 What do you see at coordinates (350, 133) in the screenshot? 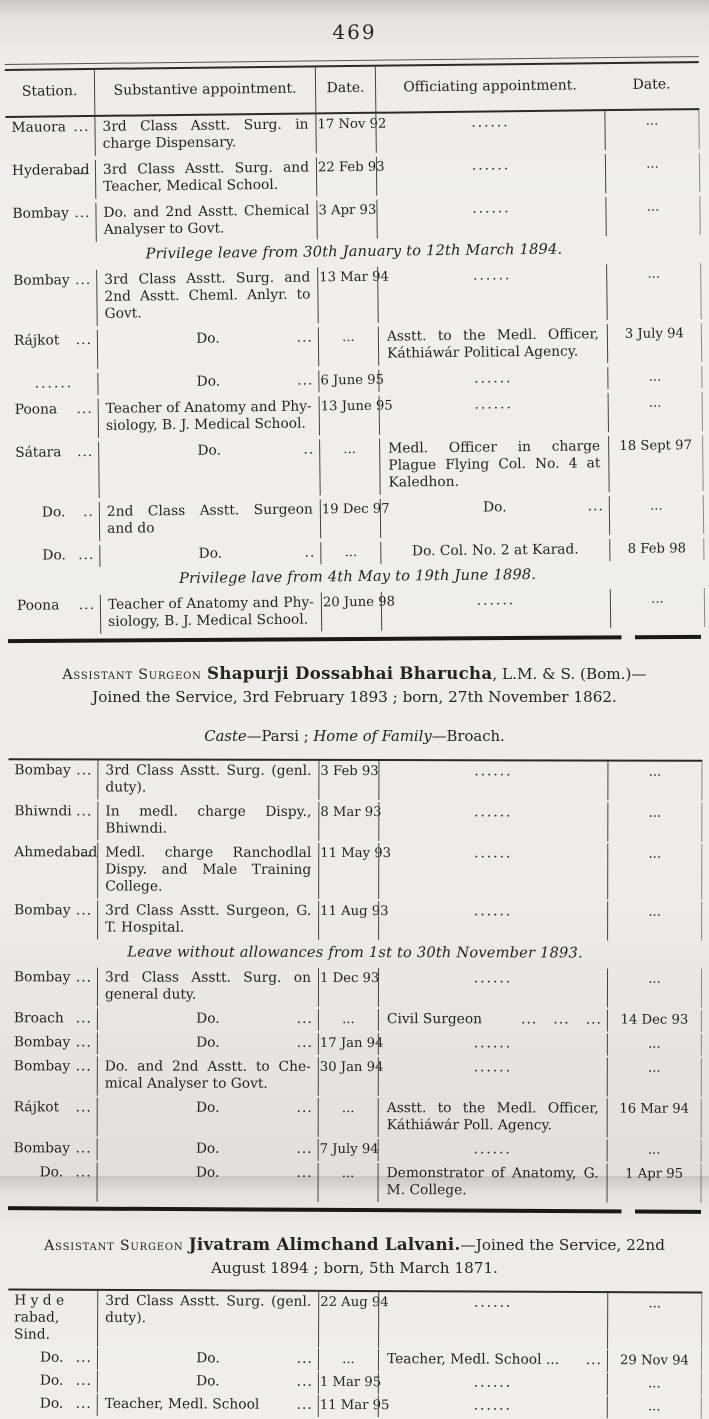
I see `date-cell: 17 Nov 92` at bounding box center [350, 133].